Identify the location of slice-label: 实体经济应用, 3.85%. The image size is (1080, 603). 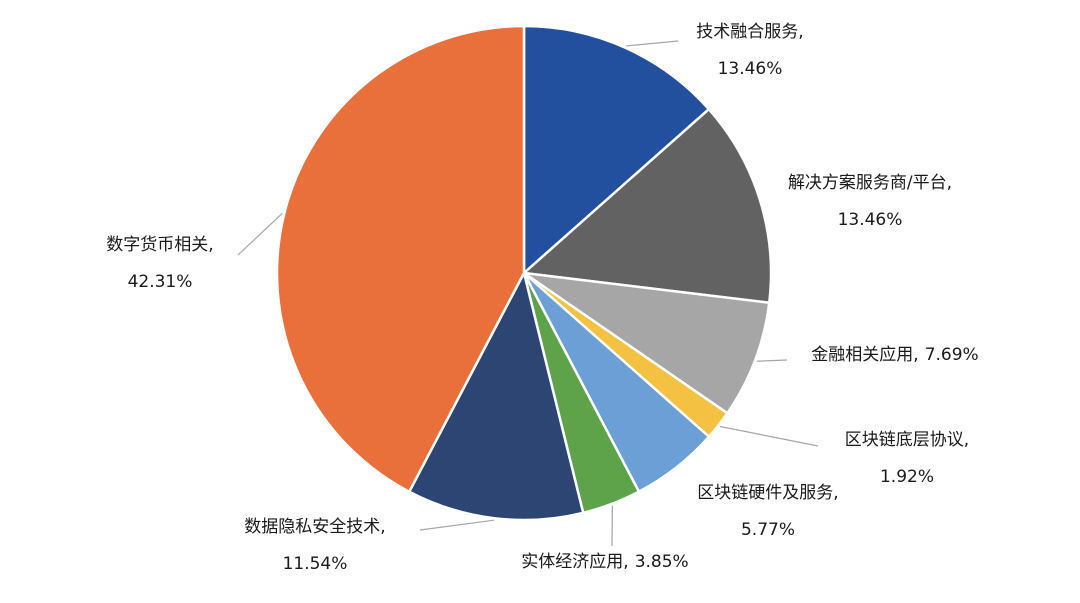
(604, 562).